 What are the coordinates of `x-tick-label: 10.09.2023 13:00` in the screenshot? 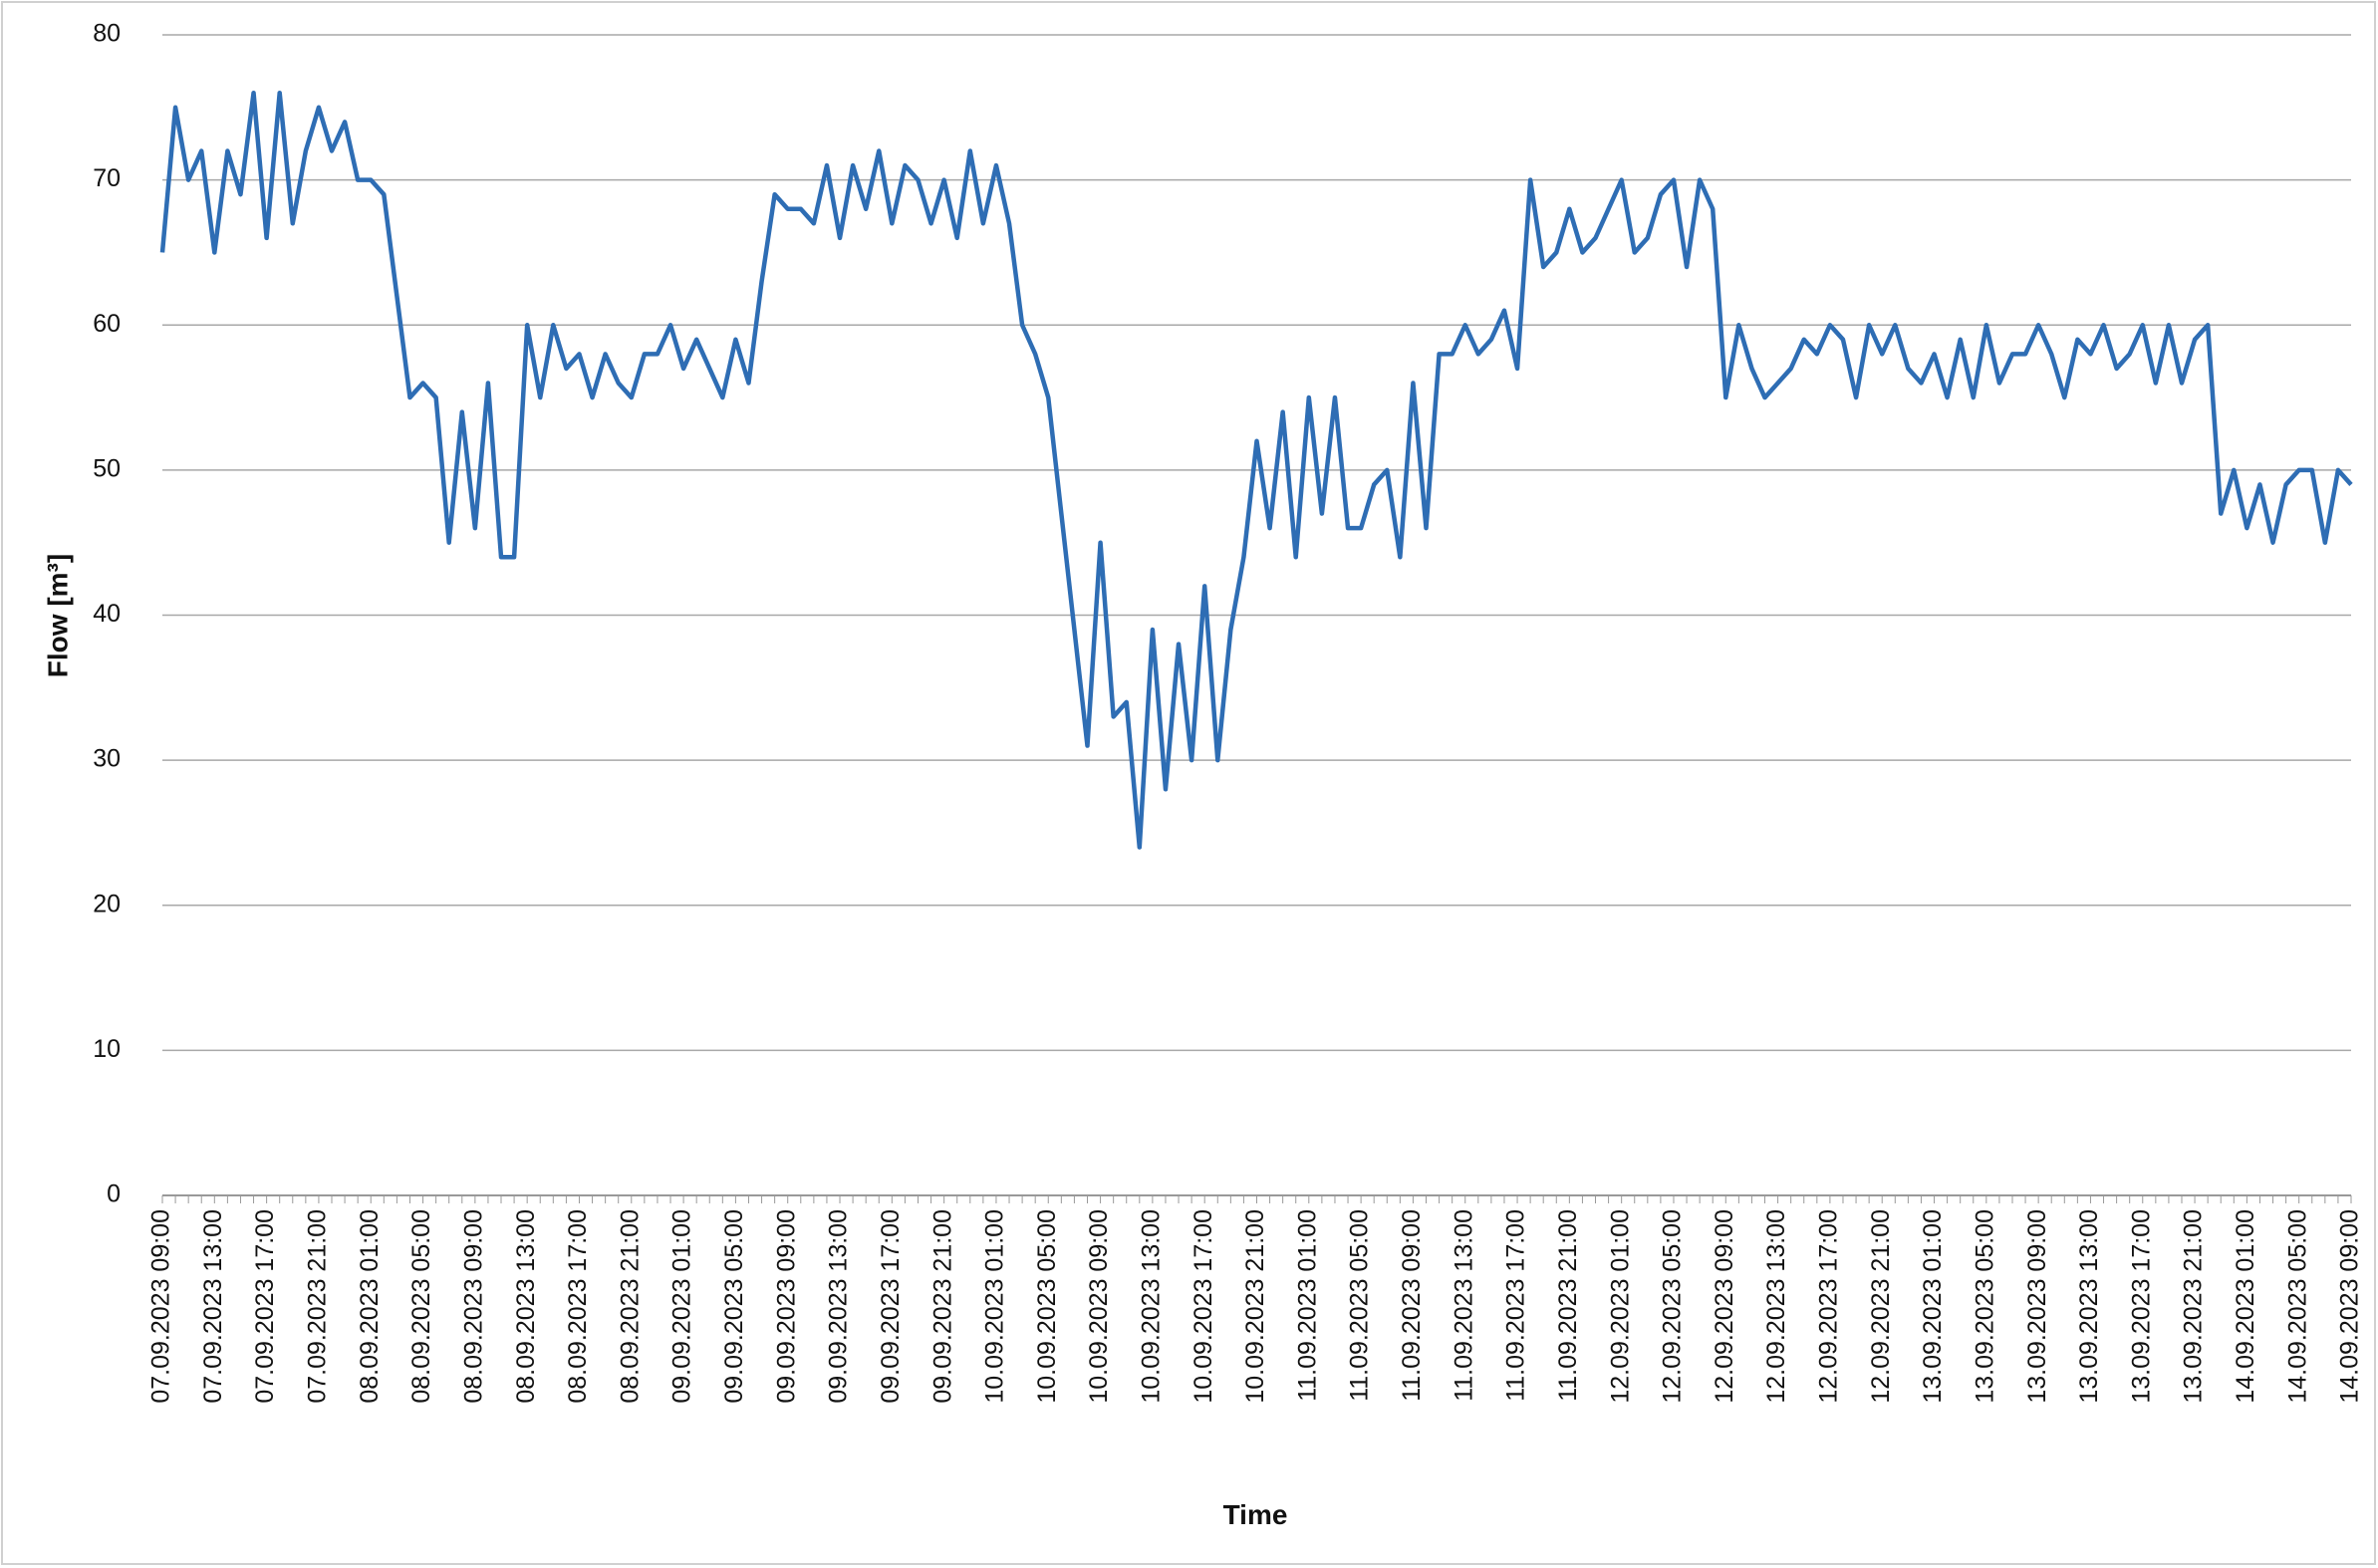 It's located at (1151, 1306).